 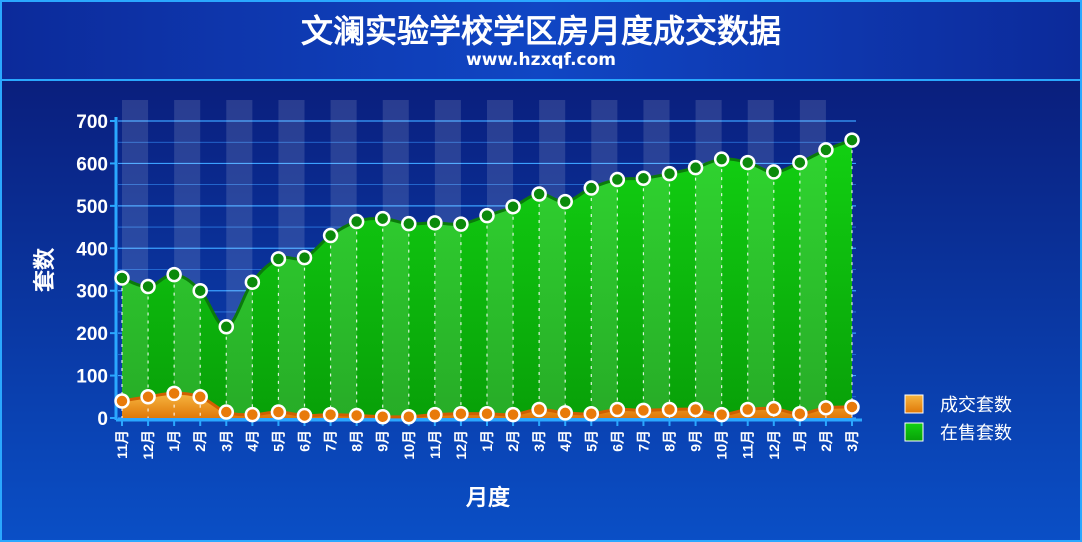 What do you see at coordinates (541, 60) in the screenshot?
I see `chart-subtitle: www.hzxqf.com` at bounding box center [541, 60].